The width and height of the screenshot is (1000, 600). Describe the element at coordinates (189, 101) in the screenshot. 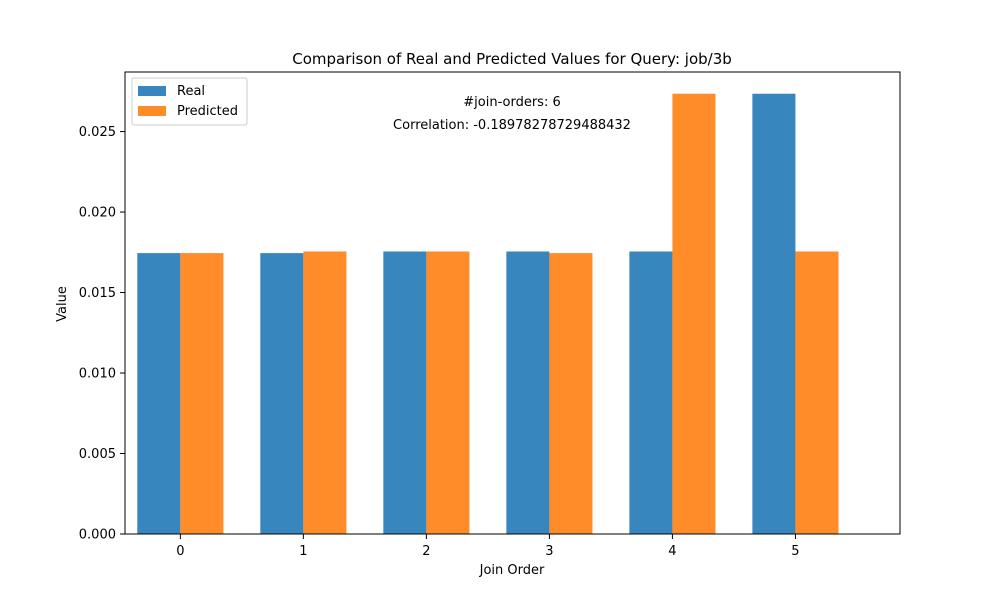

I see `legend: Real Predicted` at that location.